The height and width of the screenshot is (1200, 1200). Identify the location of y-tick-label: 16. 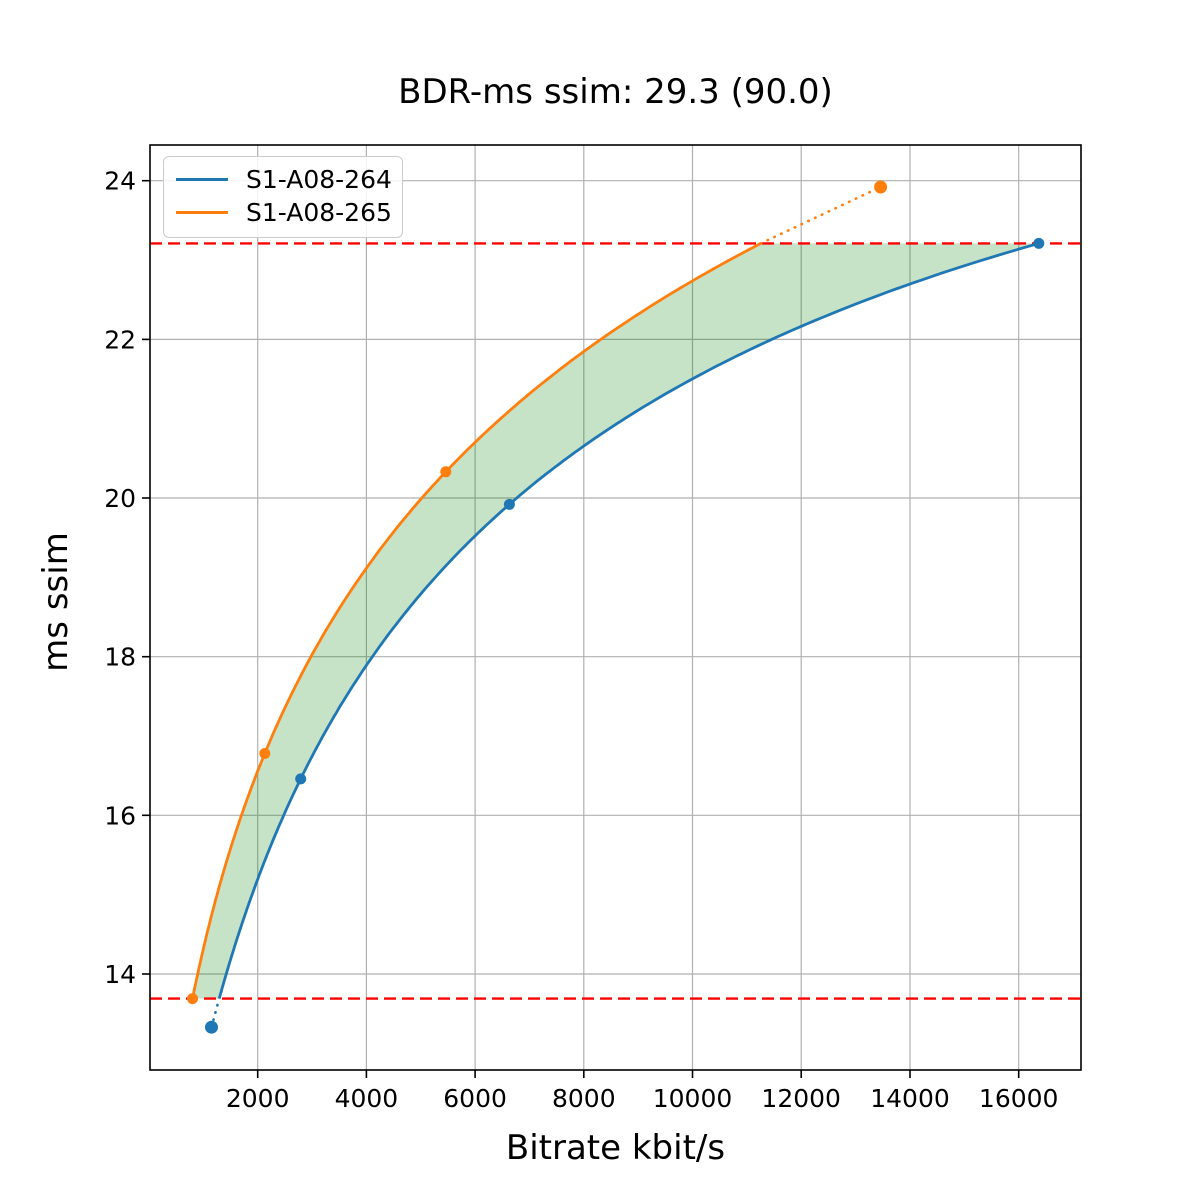
(120, 815).